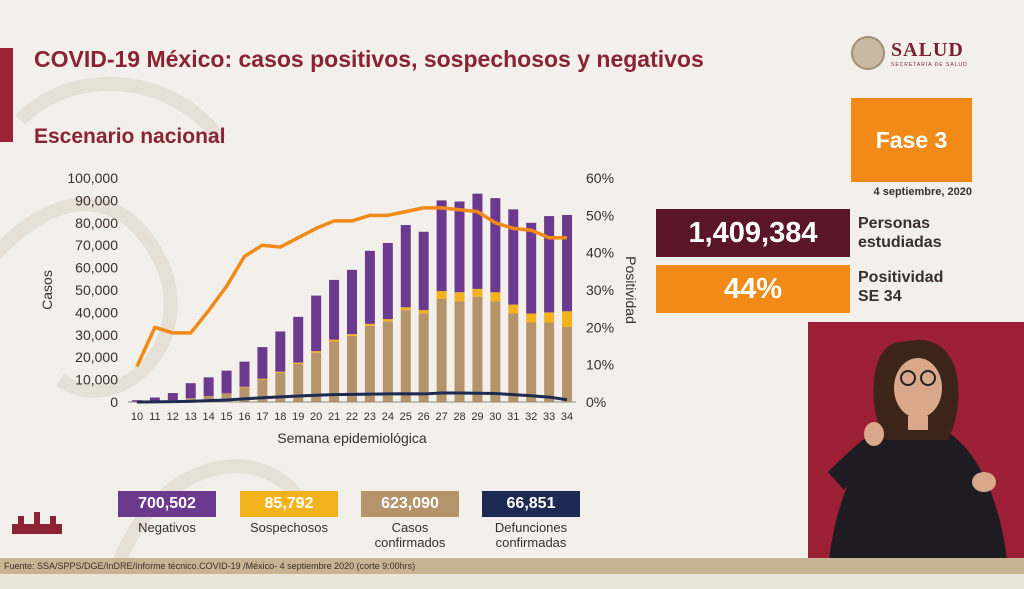  I want to click on salud-logo: SALUD SECRETARÍA DE SALUD, so click(909, 53).